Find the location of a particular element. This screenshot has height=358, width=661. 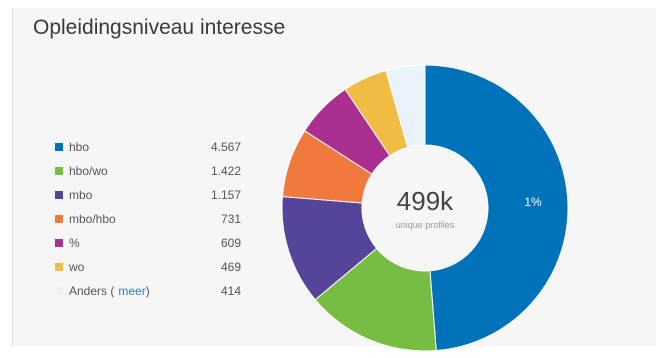

legend-label: mbo/hbo is located at coordinates (92, 219).